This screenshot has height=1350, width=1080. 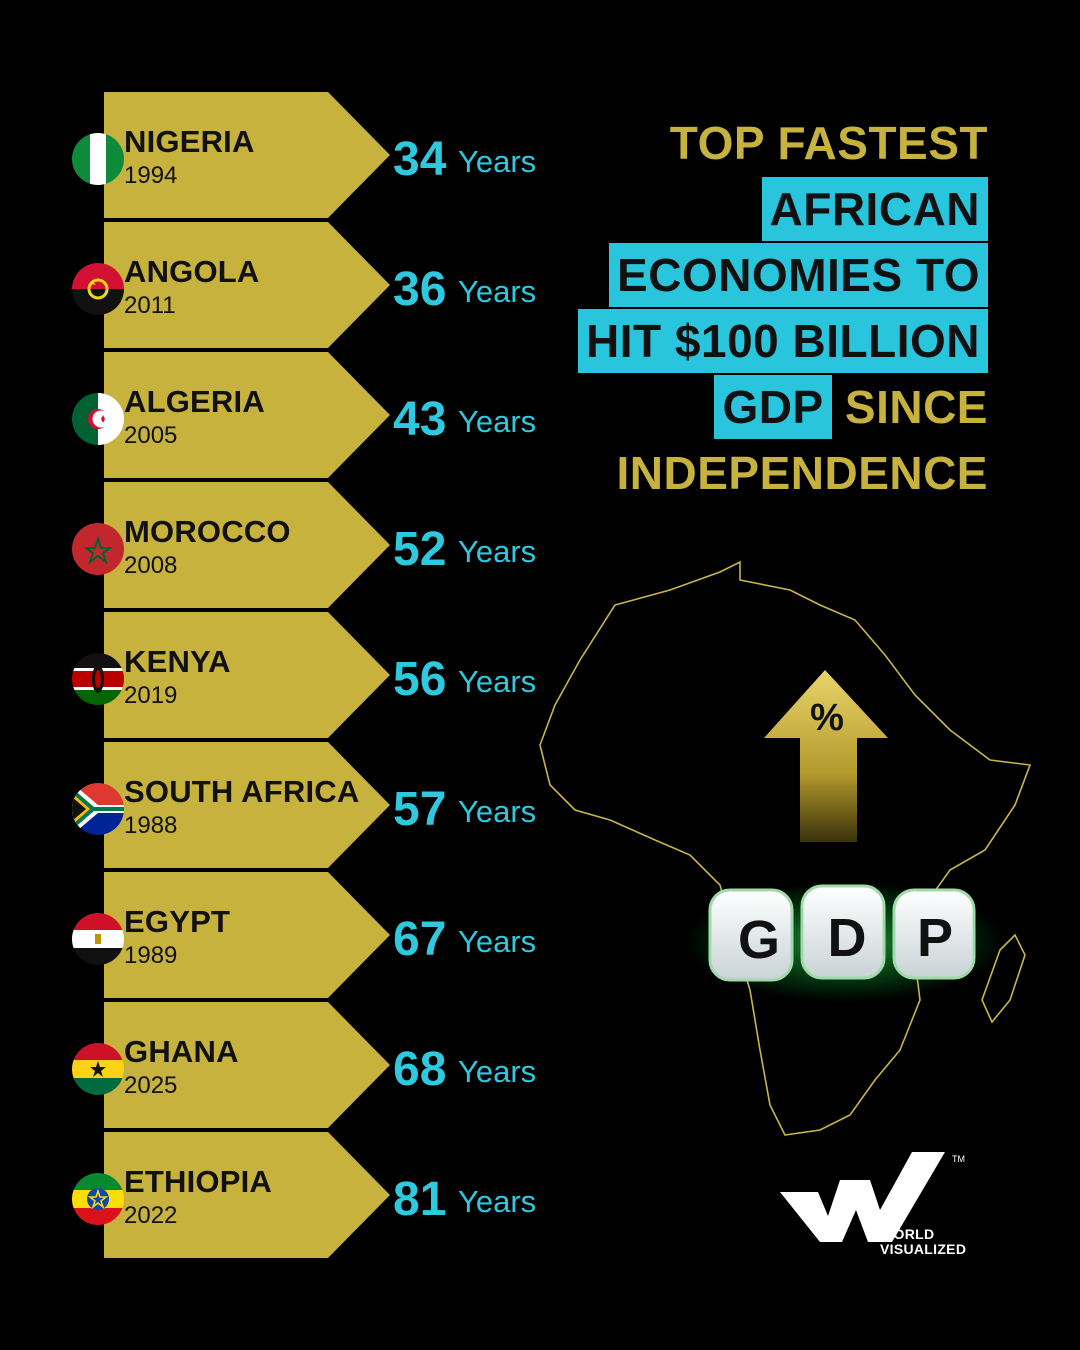 I want to click on title-line-5: GDP SINCE, so click(x=783, y=407).